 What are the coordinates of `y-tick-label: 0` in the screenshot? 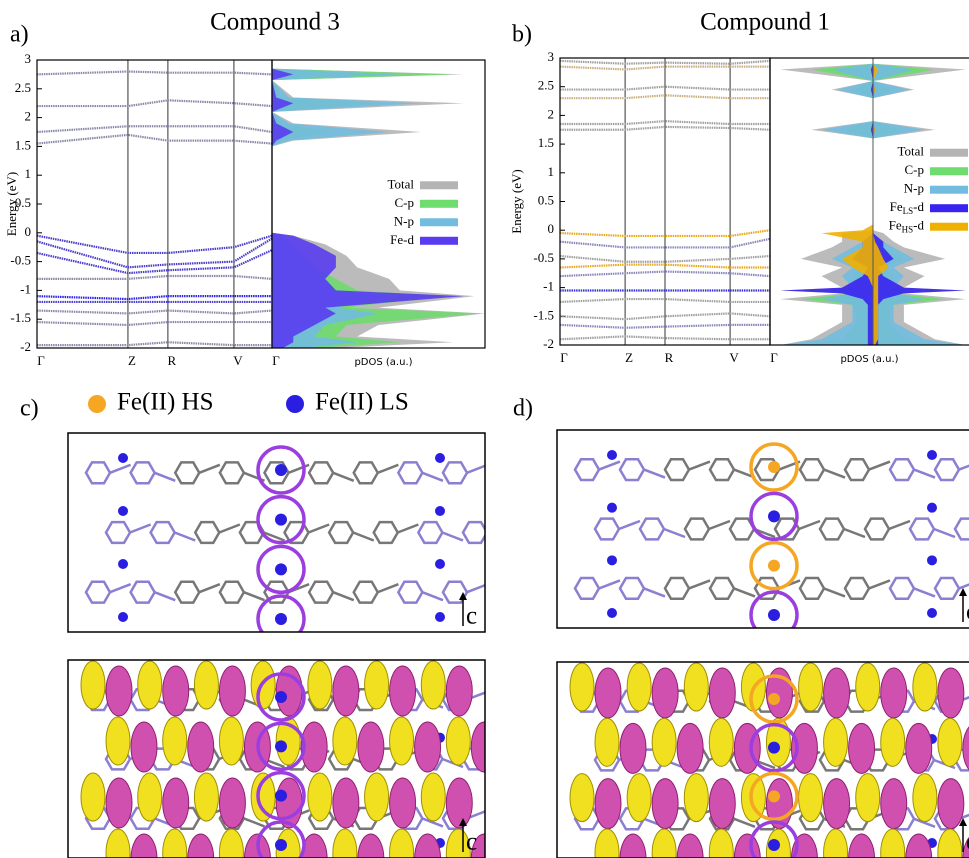 It's located at (28, 231).